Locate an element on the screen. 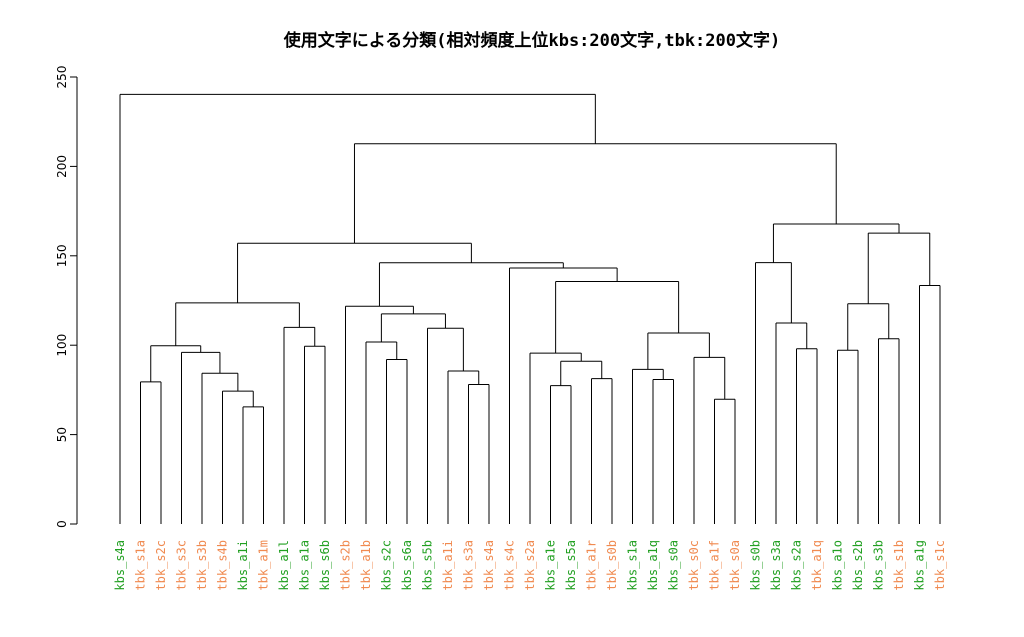 The image size is (1024, 637). leaf-label: tbk_a1i is located at coordinates (448, 565).